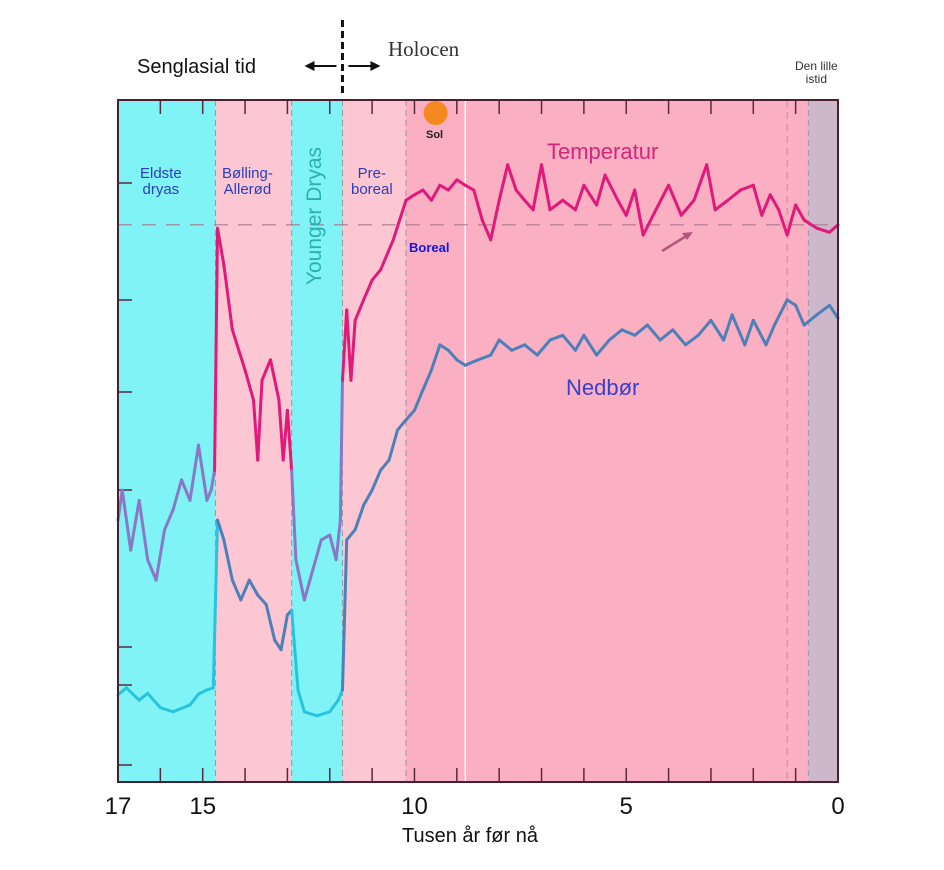 This screenshot has height=870, width=944. I want to click on x-tick-label: 15, so click(203, 806).